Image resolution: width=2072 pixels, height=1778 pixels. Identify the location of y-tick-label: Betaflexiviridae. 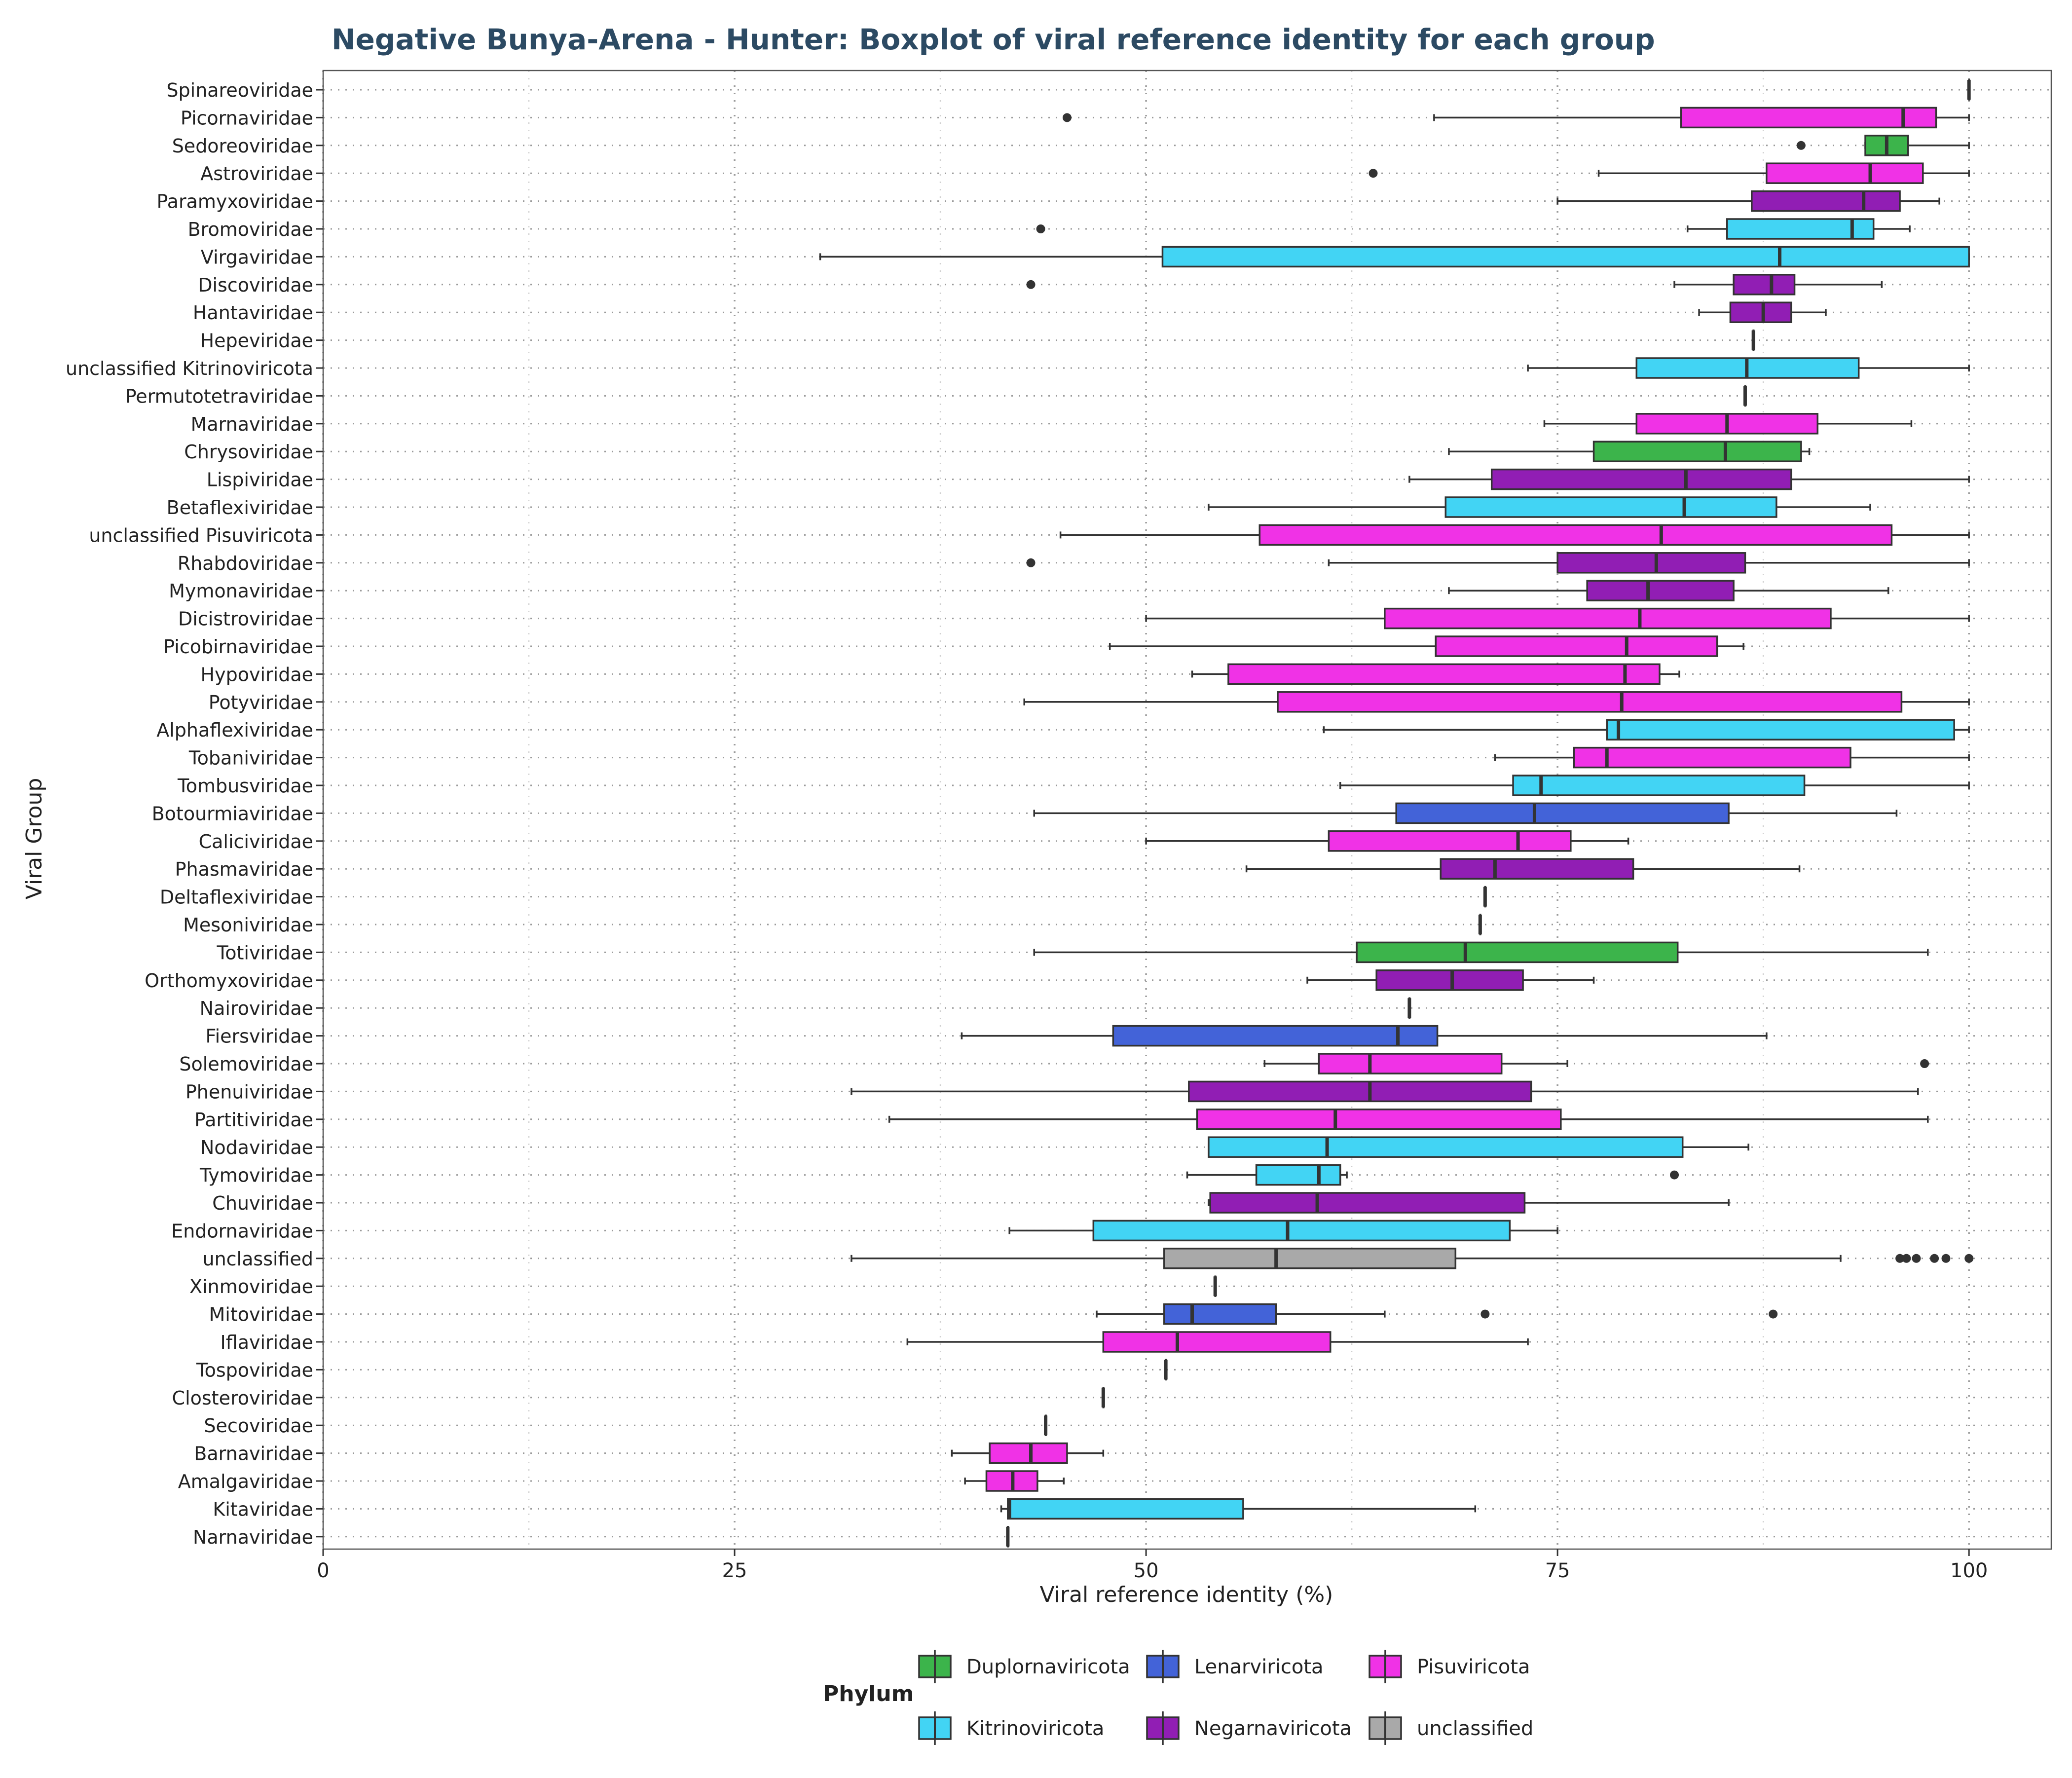
(240, 508).